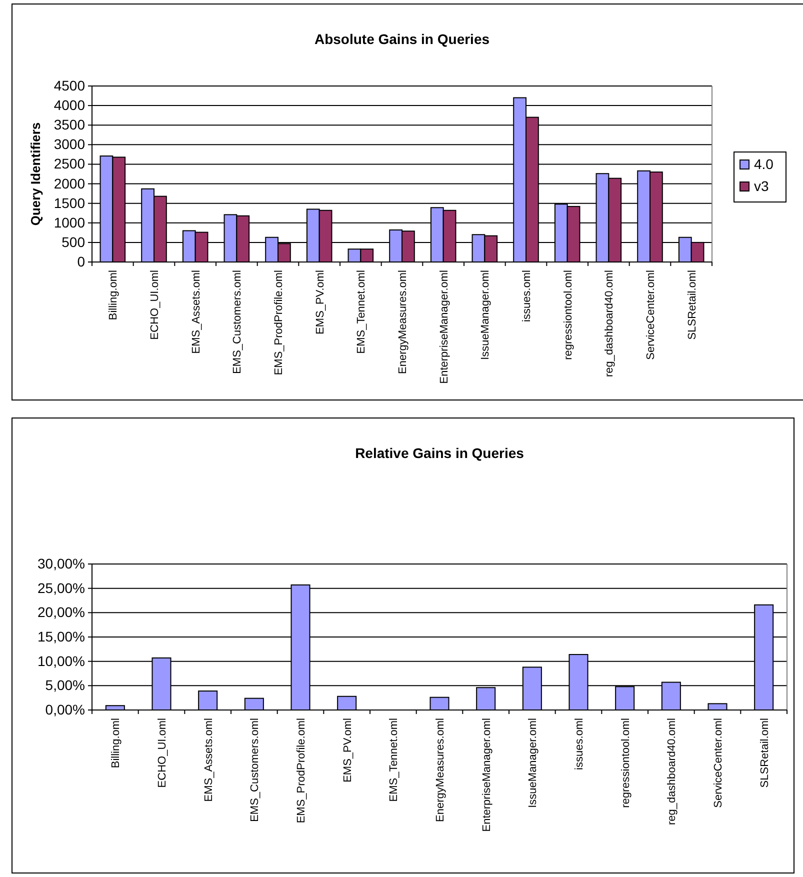 The width and height of the screenshot is (803, 877). I want to click on y-tick-label: 20,00%, so click(61, 612).